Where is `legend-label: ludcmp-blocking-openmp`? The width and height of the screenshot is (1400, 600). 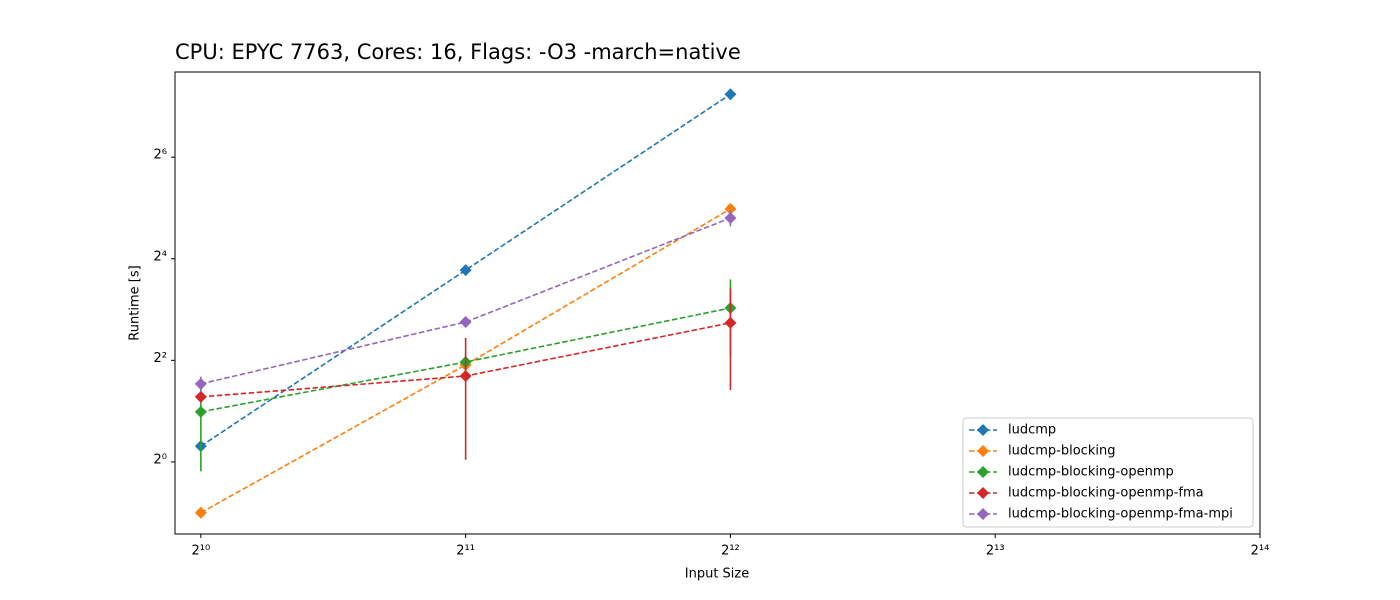 legend-label: ludcmp-blocking-openmp is located at coordinates (1091, 472).